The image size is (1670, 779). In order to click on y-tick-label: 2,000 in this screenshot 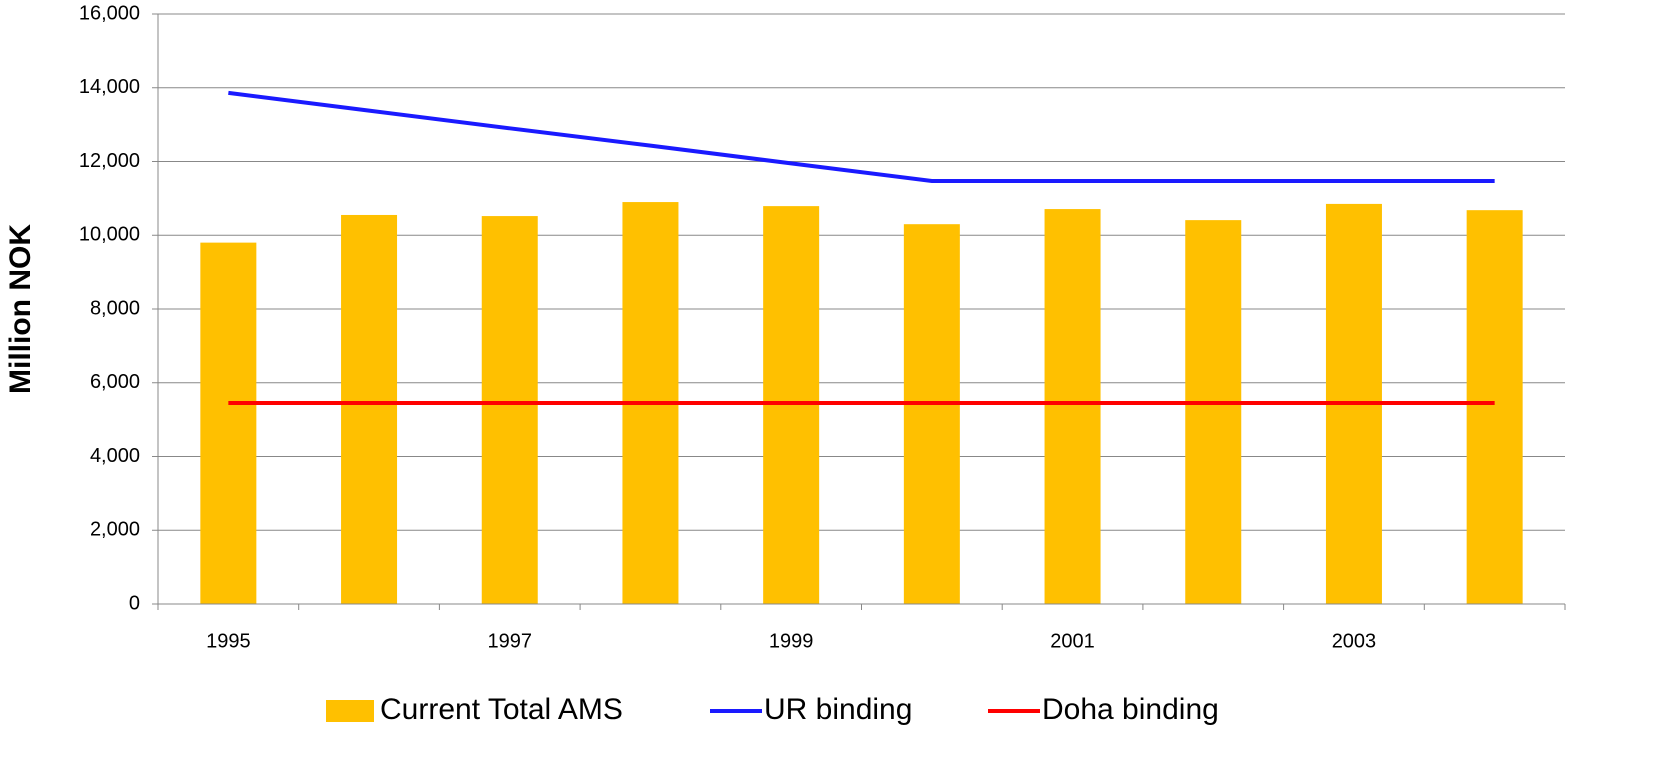, I will do `click(115, 530)`.